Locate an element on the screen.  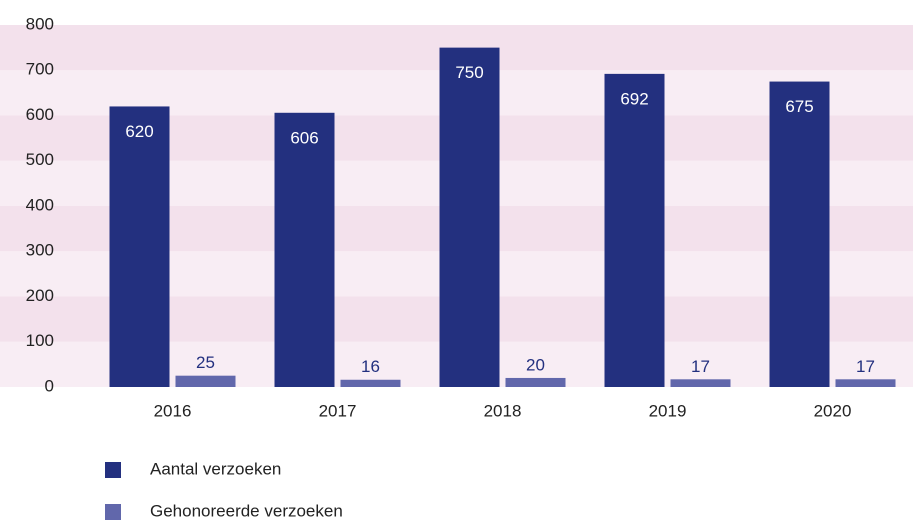
value-label: 675 is located at coordinates (799, 106).